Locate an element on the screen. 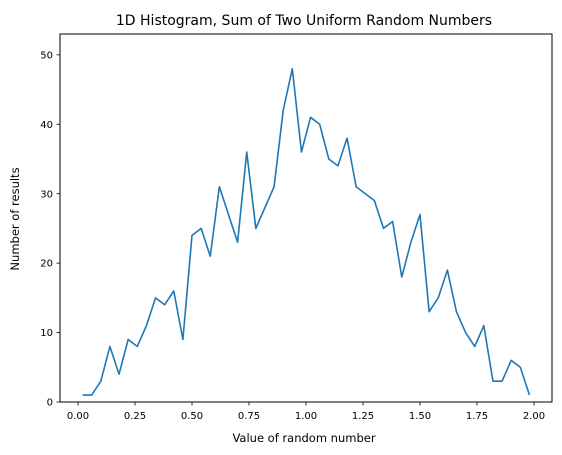 This screenshot has height=455, width=562. x-tick-label: 2.00 is located at coordinates (534, 416).